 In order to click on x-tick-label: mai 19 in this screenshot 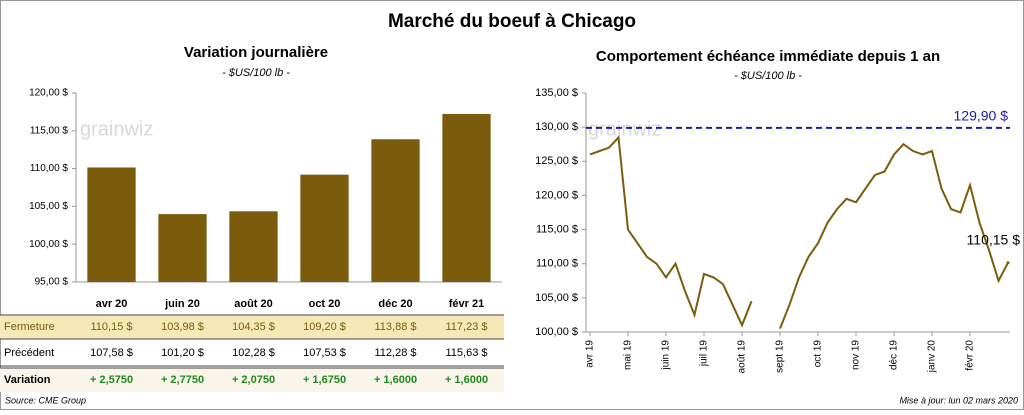, I will do `click(628, 355)`.